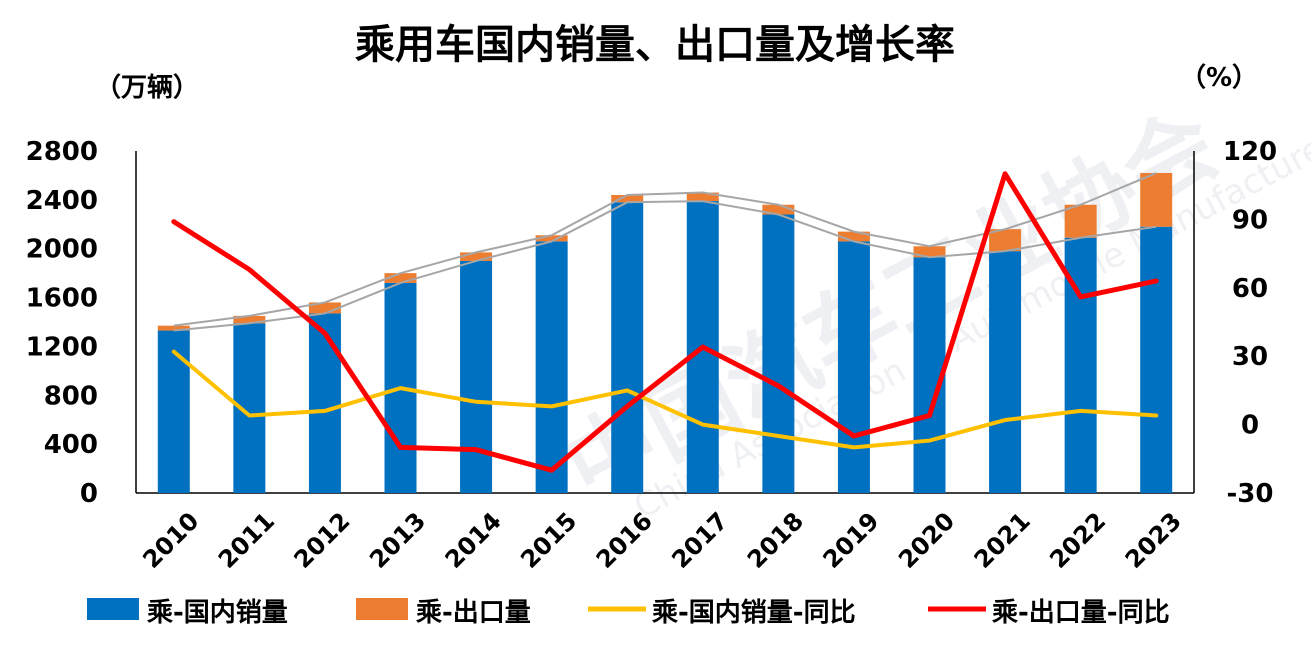 This screenshot has width=1311, height=661. What do you see at coordinates (665, 399) in the screenshot?
I see `line-domestic-yoy` at bounding box center [665, 399].